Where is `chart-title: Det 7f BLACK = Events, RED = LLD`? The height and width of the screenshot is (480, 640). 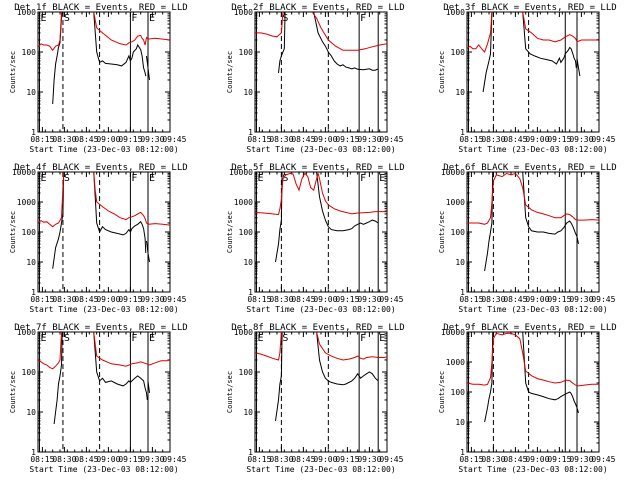 chart-title: Det 7f BLACK = Events, RED = LLD is located at coordinates (100, 328).